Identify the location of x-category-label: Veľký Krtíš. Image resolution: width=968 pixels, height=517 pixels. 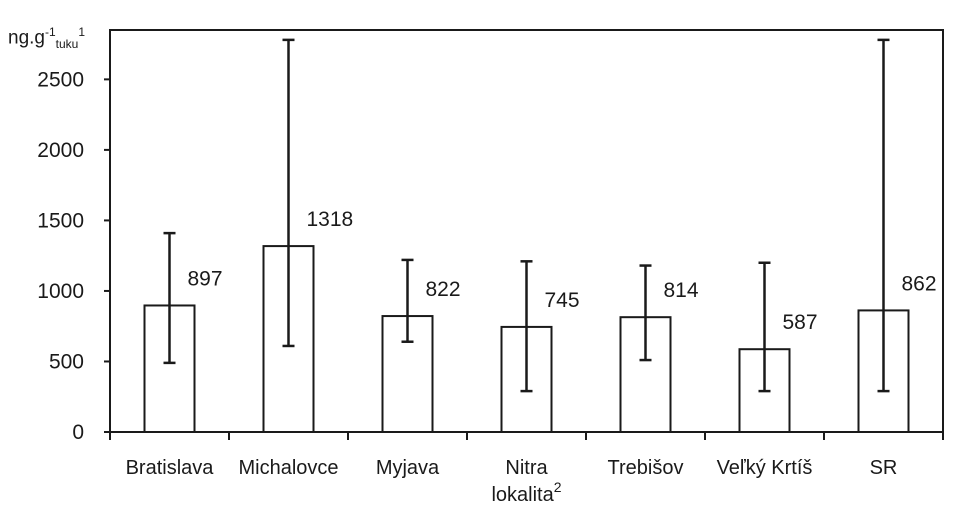
(765, 468).